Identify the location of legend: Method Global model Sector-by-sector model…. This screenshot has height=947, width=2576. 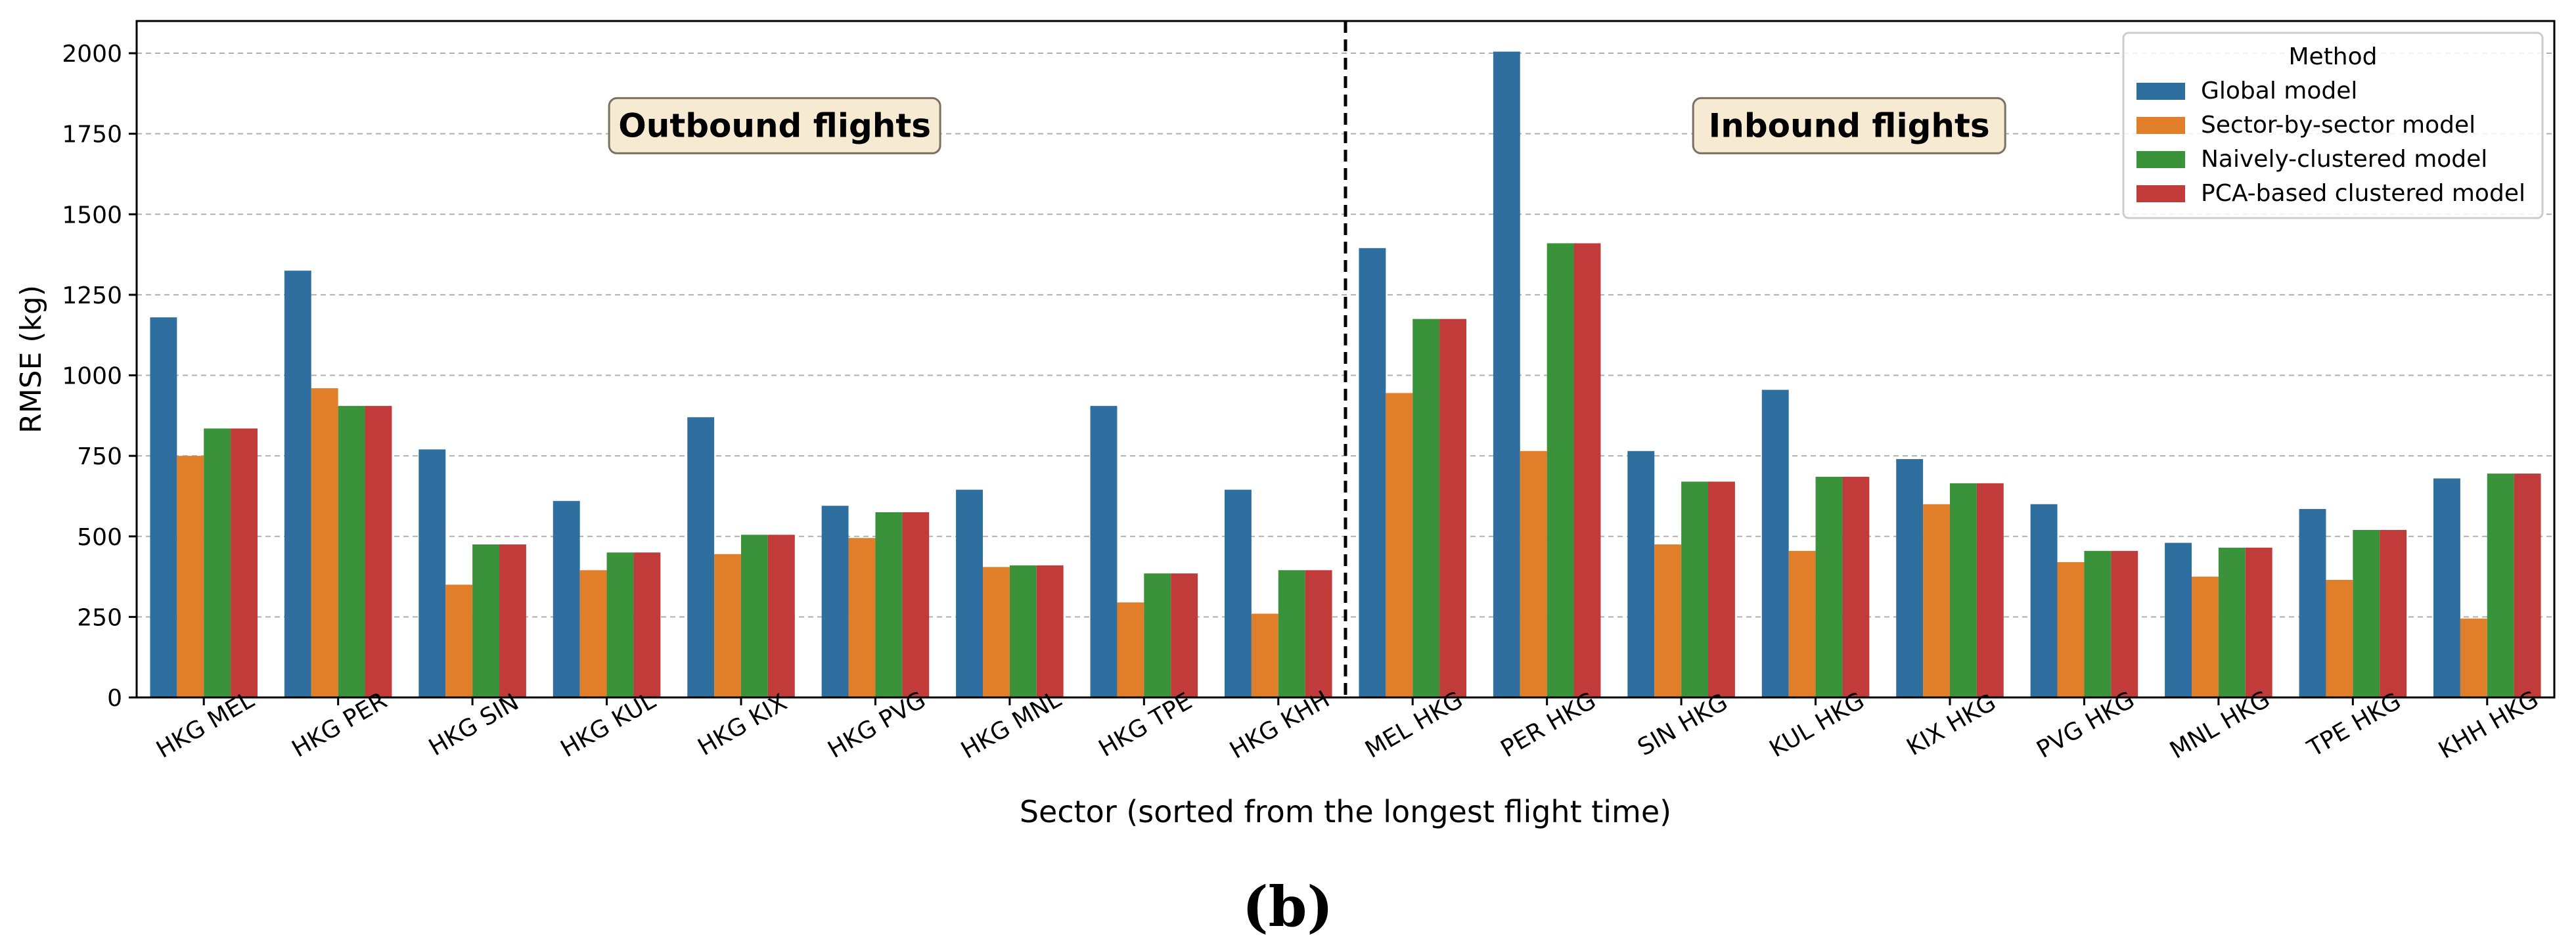
(2333, 126).